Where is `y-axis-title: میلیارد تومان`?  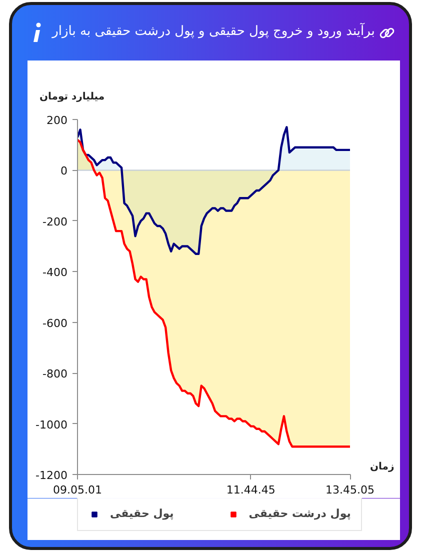
y-axis-title: میلیارد تومان is located at coordinates (72, 97).